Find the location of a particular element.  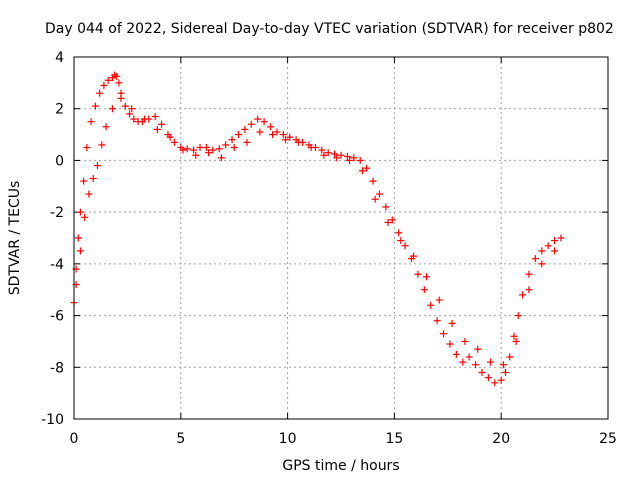

x-axis-label: GPS time / hours is located at coordinates (340, 466).